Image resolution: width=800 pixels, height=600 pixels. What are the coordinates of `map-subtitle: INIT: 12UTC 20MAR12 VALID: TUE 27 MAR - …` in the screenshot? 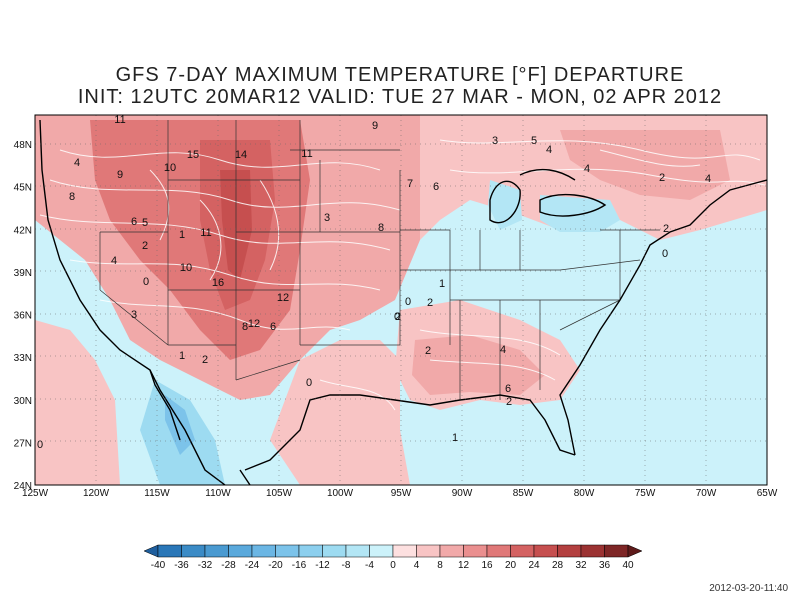 It's located at (400, 97).